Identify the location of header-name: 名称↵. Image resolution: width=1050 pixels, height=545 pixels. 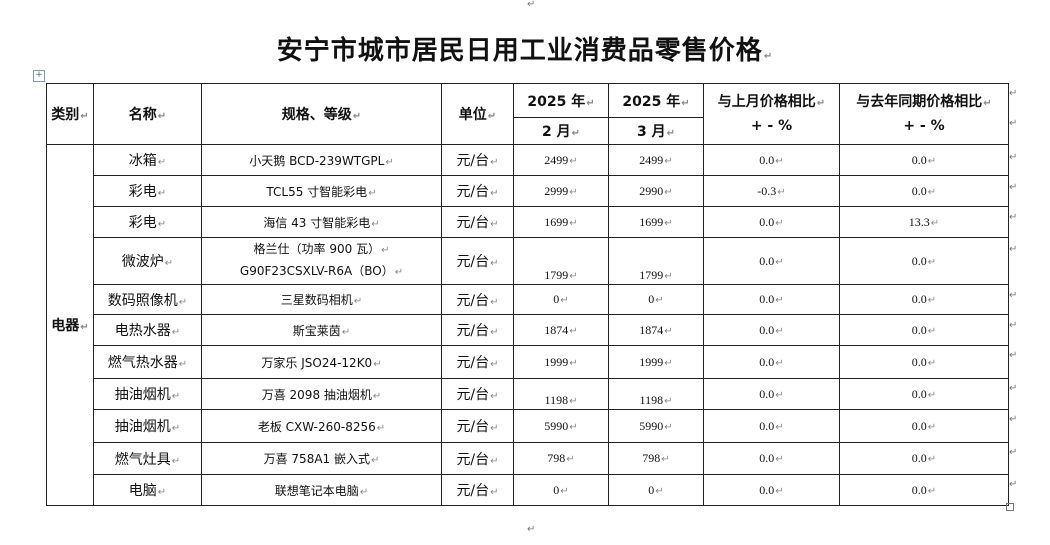
(147, 114).